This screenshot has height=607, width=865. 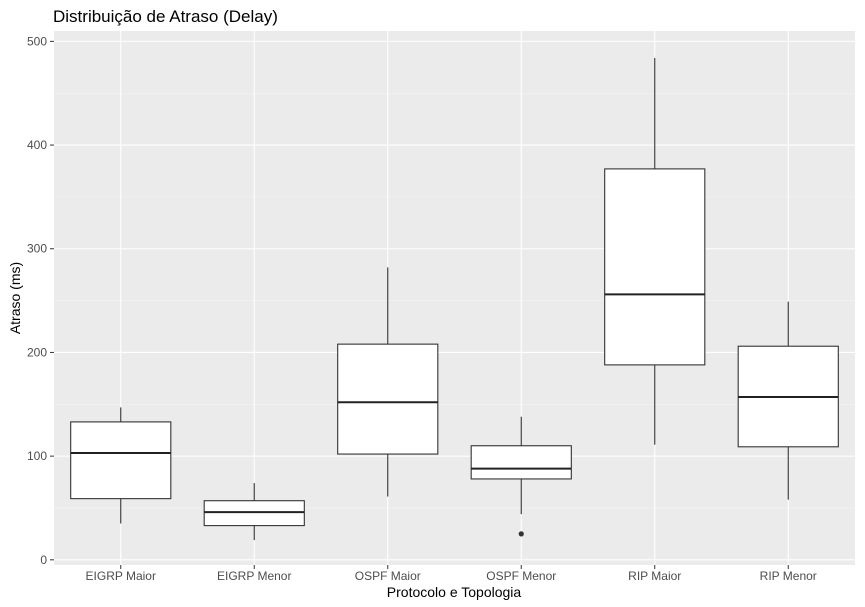 I want to click on x-tick-label: EIGRP Menor, so click(x=254, y=576).